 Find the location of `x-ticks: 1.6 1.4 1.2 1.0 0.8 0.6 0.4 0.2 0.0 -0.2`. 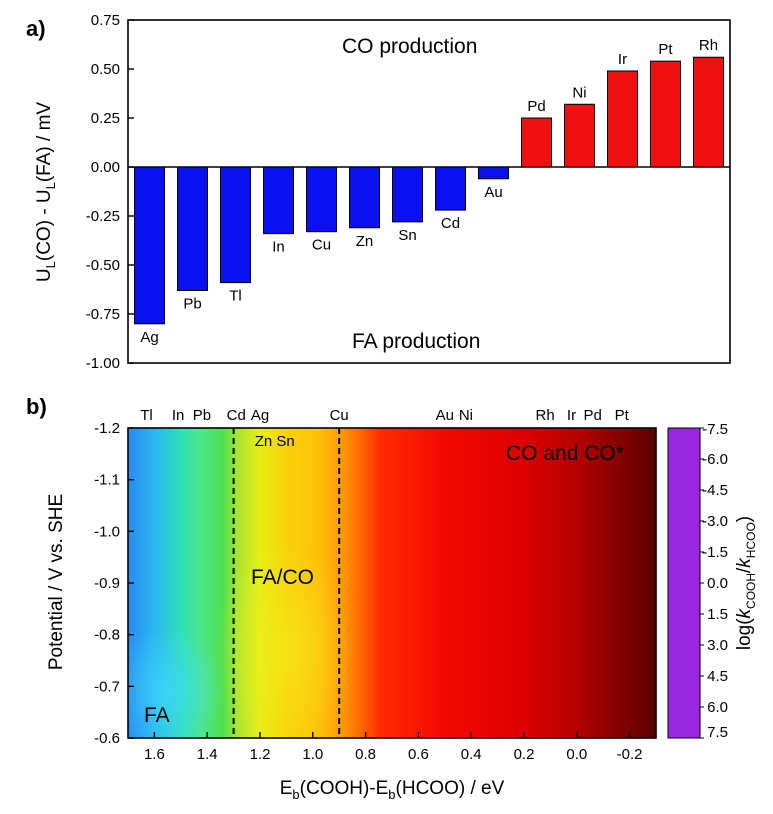

x-ticks: 1.6 1.4 1.2 1.0 0.8 0.6 0.4 0.2 0.0 -0.2 is located at coordinates (393, 747).